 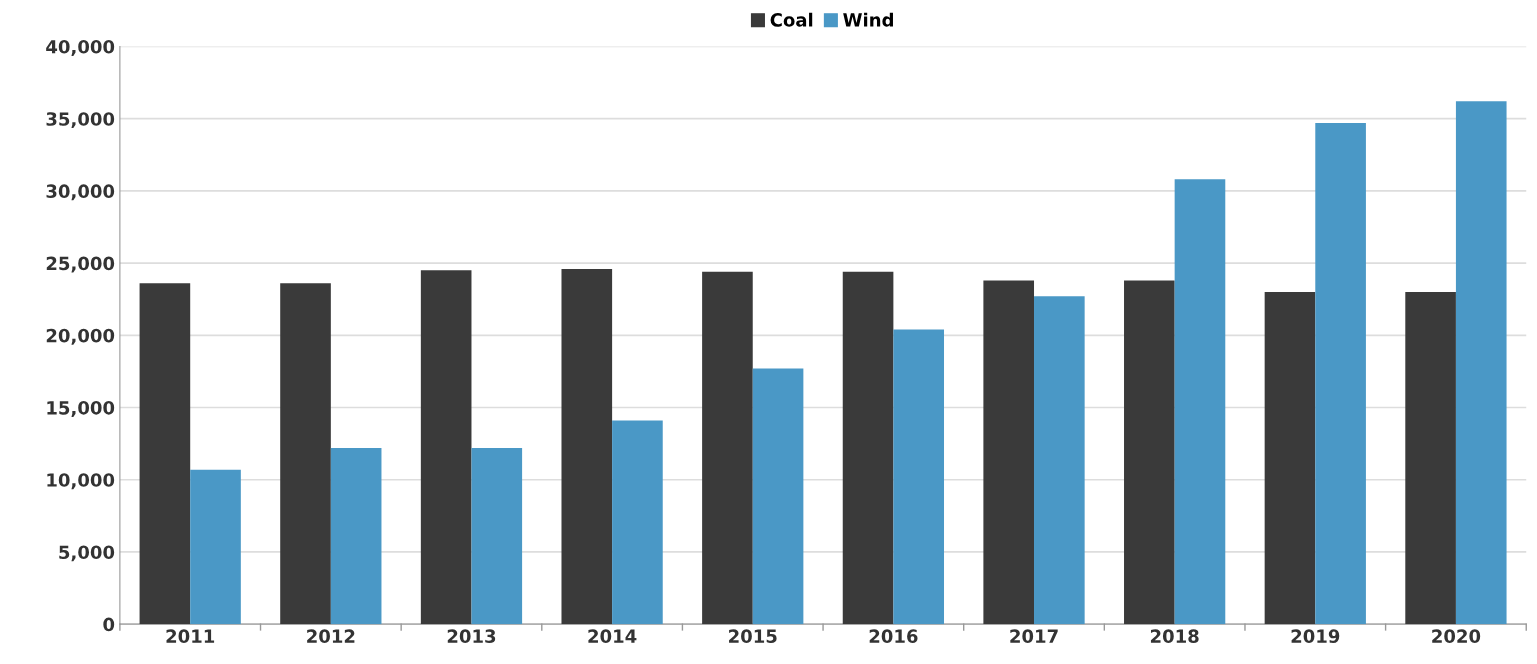 What do you see at coordinates (1174, 636) in the screenshot?
I see `x-tick-label: 2018` at bounding box center [1174, 636].